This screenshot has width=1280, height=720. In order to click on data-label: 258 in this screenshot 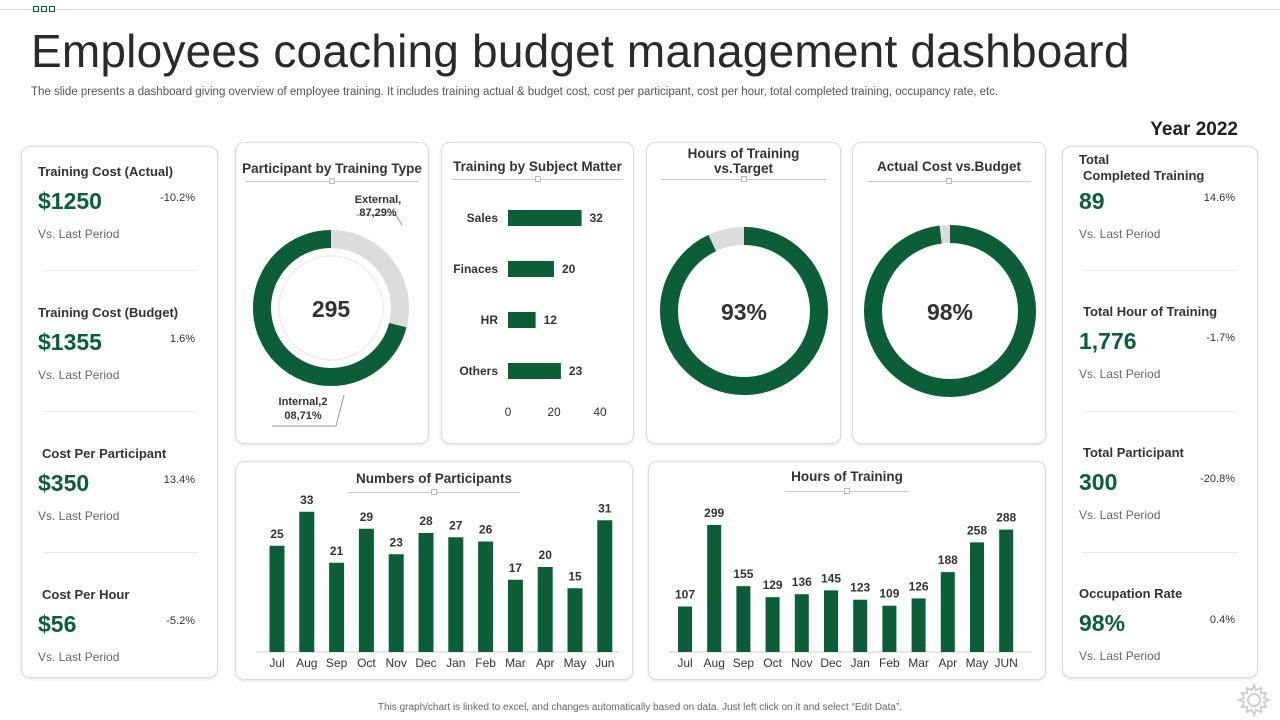, I will do `click(977, 530)`.